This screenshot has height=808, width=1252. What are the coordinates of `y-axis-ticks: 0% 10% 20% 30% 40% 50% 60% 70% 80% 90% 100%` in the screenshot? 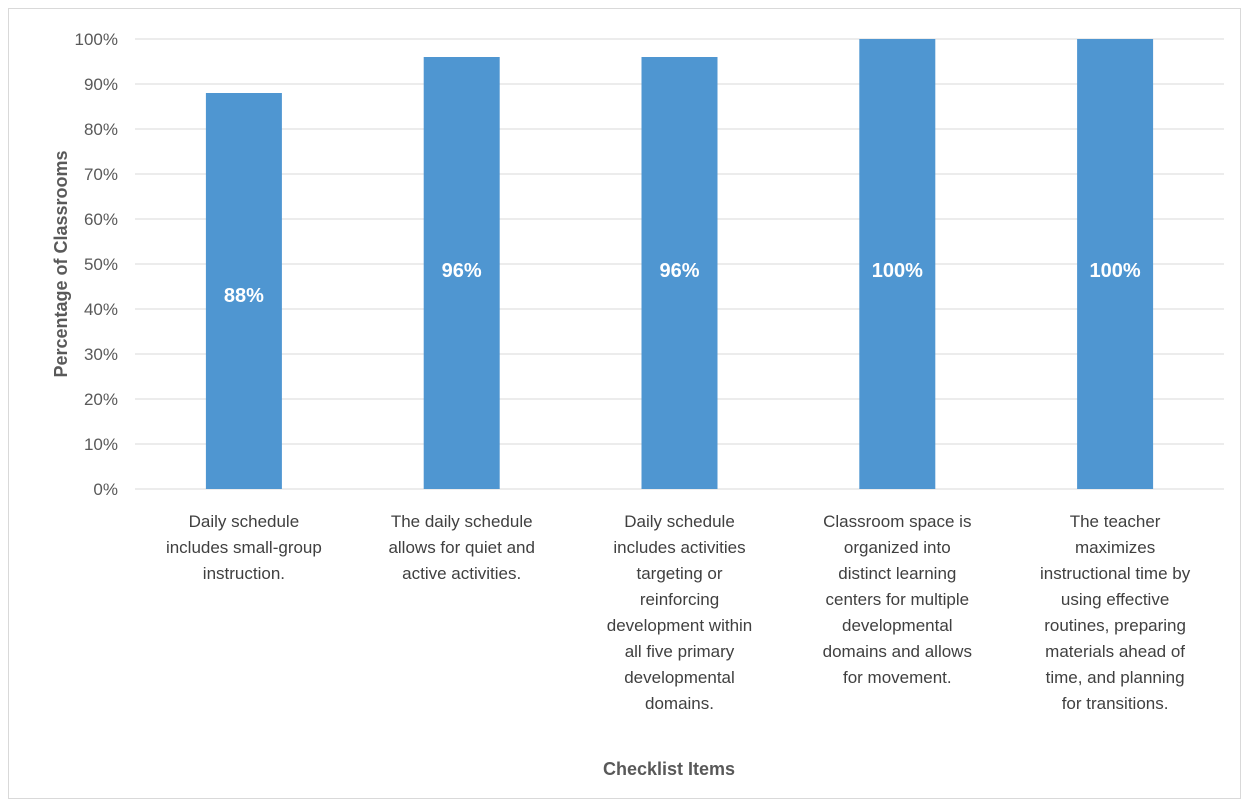 It's located at (96, 264).